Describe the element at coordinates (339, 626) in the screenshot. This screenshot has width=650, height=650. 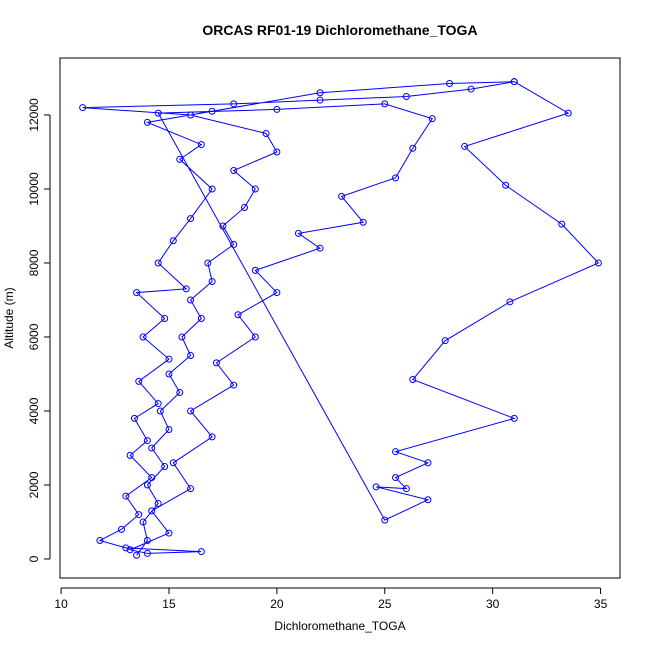
I see `x-axis-label: Dichloromethane_TOGA` at that location.